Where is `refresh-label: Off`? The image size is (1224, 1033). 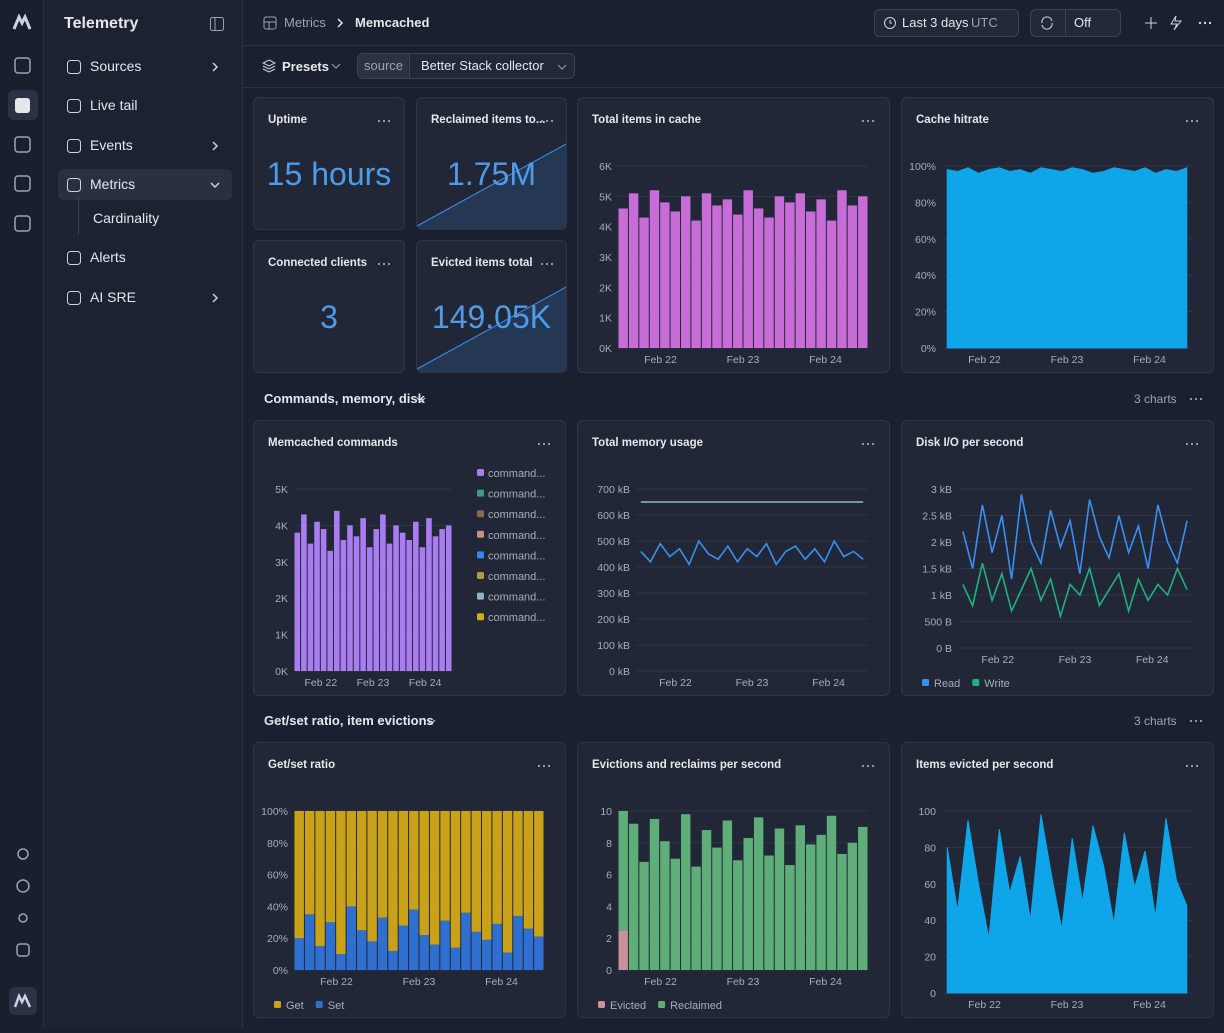
refresh-label: Off is located at coordinates (1083, 22).